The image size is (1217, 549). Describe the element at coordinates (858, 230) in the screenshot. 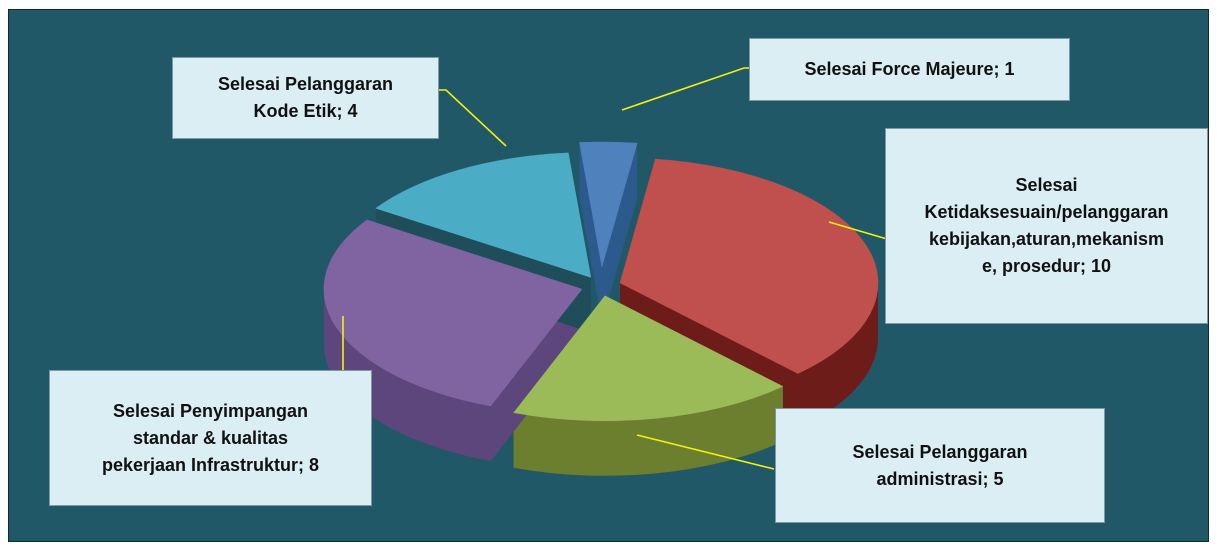

I see `leader-line-ketidaksesuaian` at that location.